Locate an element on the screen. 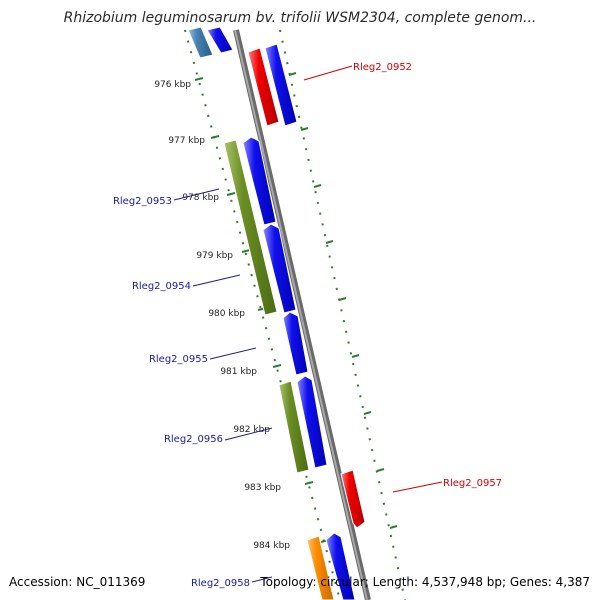 This screenshot has height=600, width=600. kbp-label-983: 983 kbp is located at coordinates (262, 488).